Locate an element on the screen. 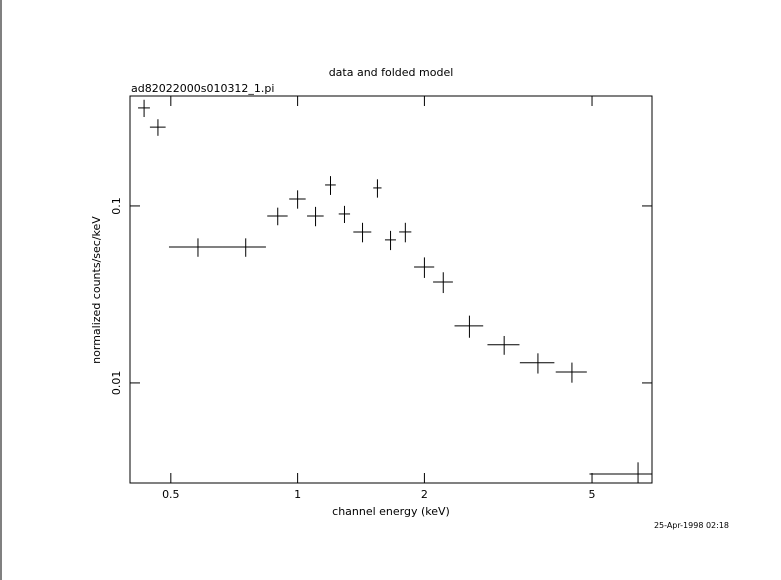 The width and height of the screenshot is (781, 580). x-tick-label: 2 is located at coordinates (424, 494).